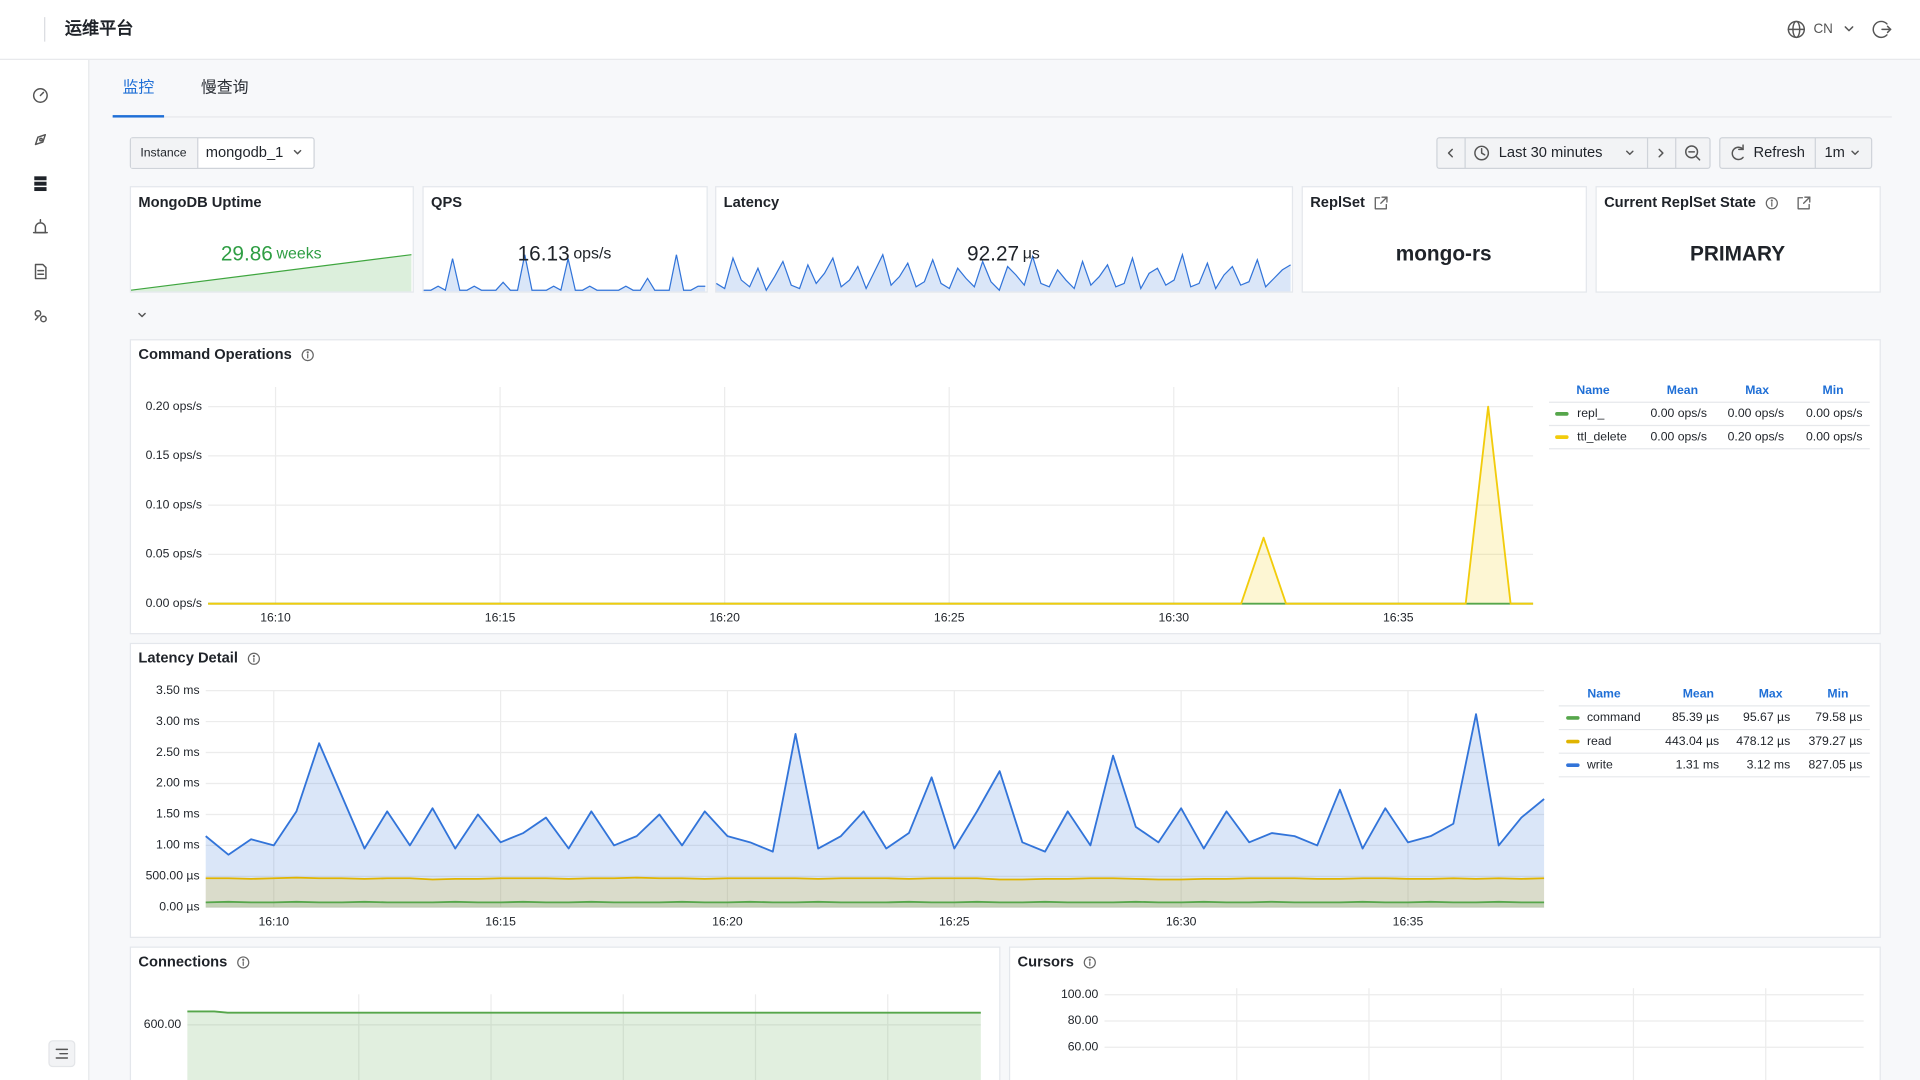 Image resolution: width=1920 pixels, height=1080 pixels. Describe the element at coordinates (40, 139) in the screenshot. I see `nav-deploy` at that location.